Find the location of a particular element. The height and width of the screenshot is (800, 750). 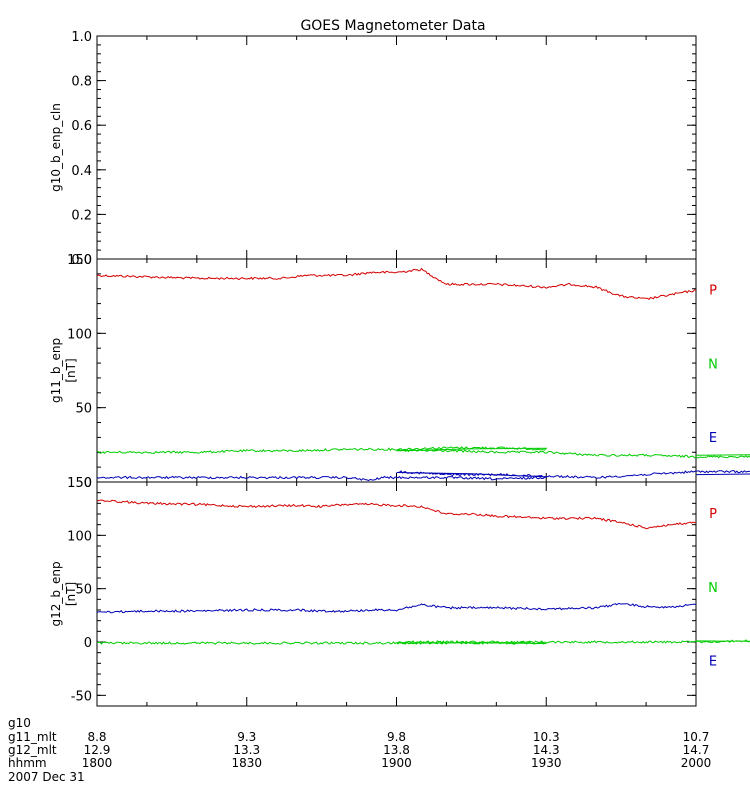

y-axis-label: g12_b_enp is located at coordinates (56, 593).